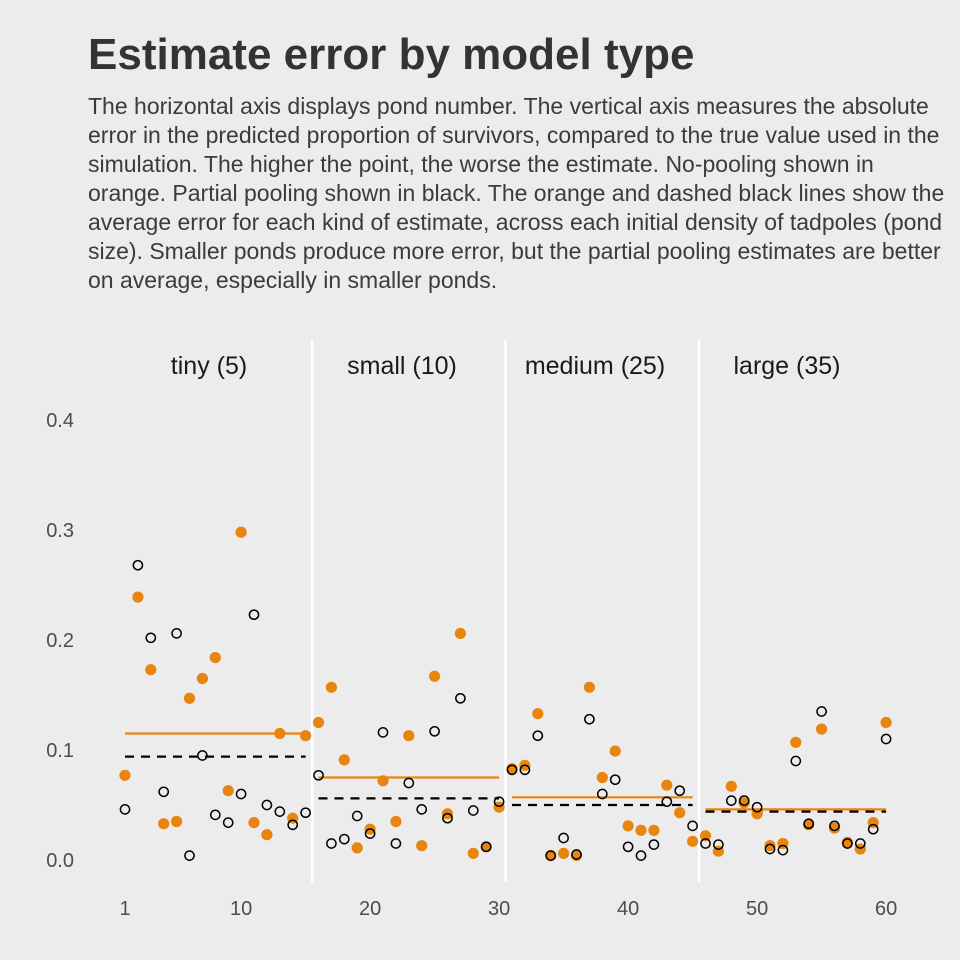  I want to click on x-tick-label: 1, so click(124, 909).